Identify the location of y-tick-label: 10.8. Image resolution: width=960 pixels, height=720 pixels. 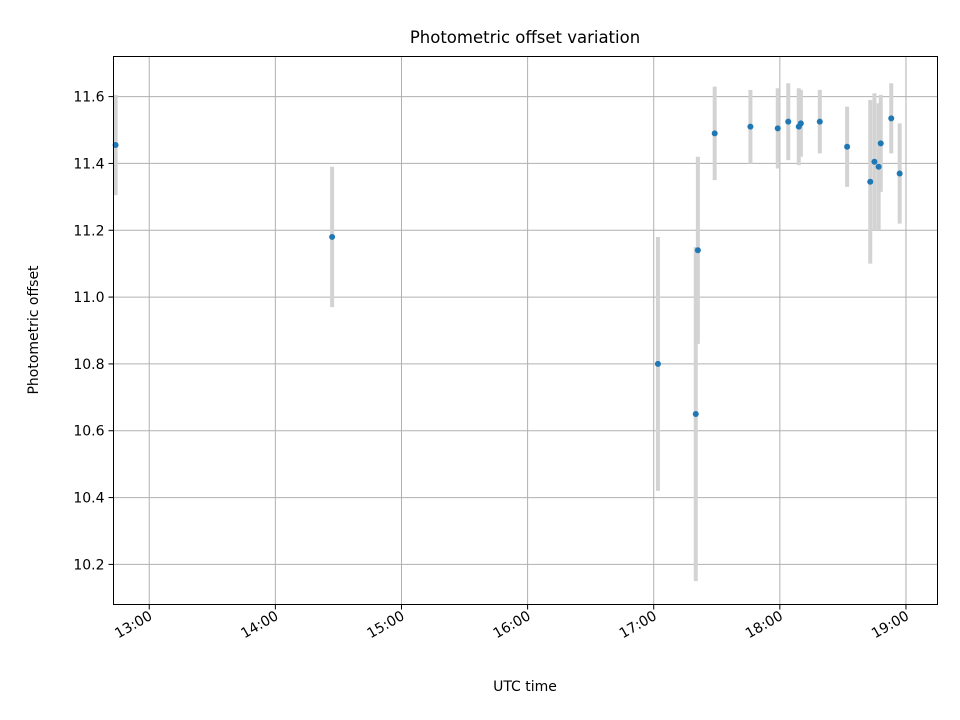
(88, 365).